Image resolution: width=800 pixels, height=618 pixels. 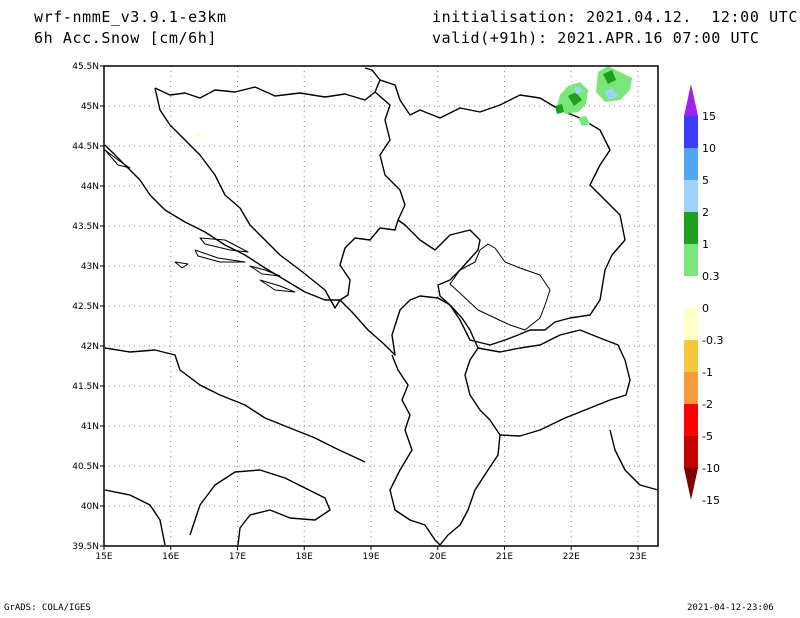 I want to click on colorbar-label: 10, so click(x=709, y=148).